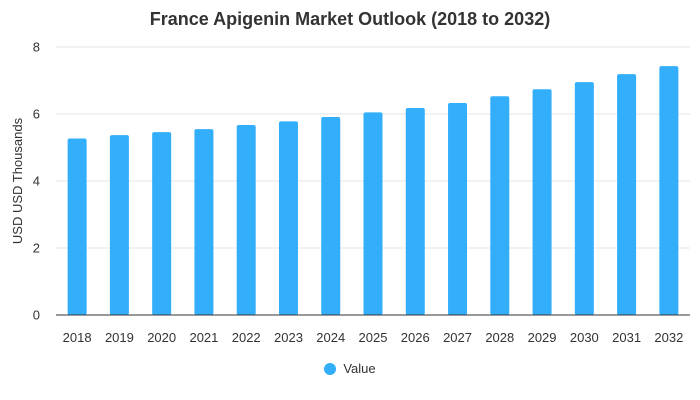  What do you see at coordinates (36, 248) in the screenshot?
I see `y-tick-label: 2` at bounding box center [36, 248].